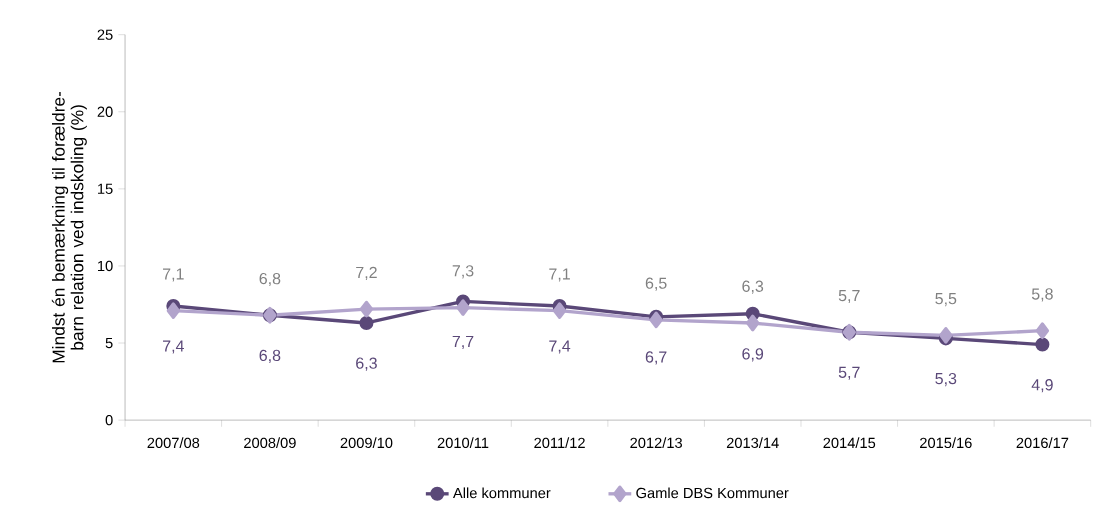  What do you see at coordinates (173, 442) in the screenshot?
I see `x-tick-label: 2007/08` at bounding box center [173, 442].